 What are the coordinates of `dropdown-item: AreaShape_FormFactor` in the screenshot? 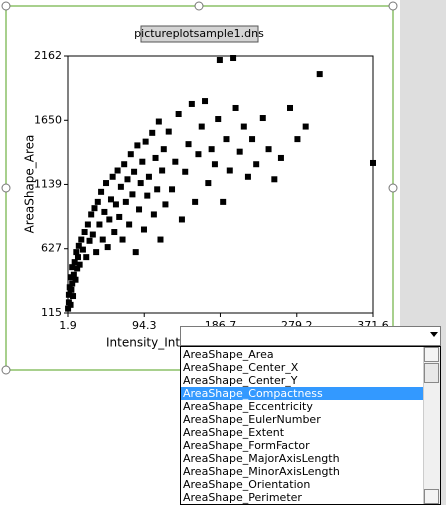 It's located at (246, 445).